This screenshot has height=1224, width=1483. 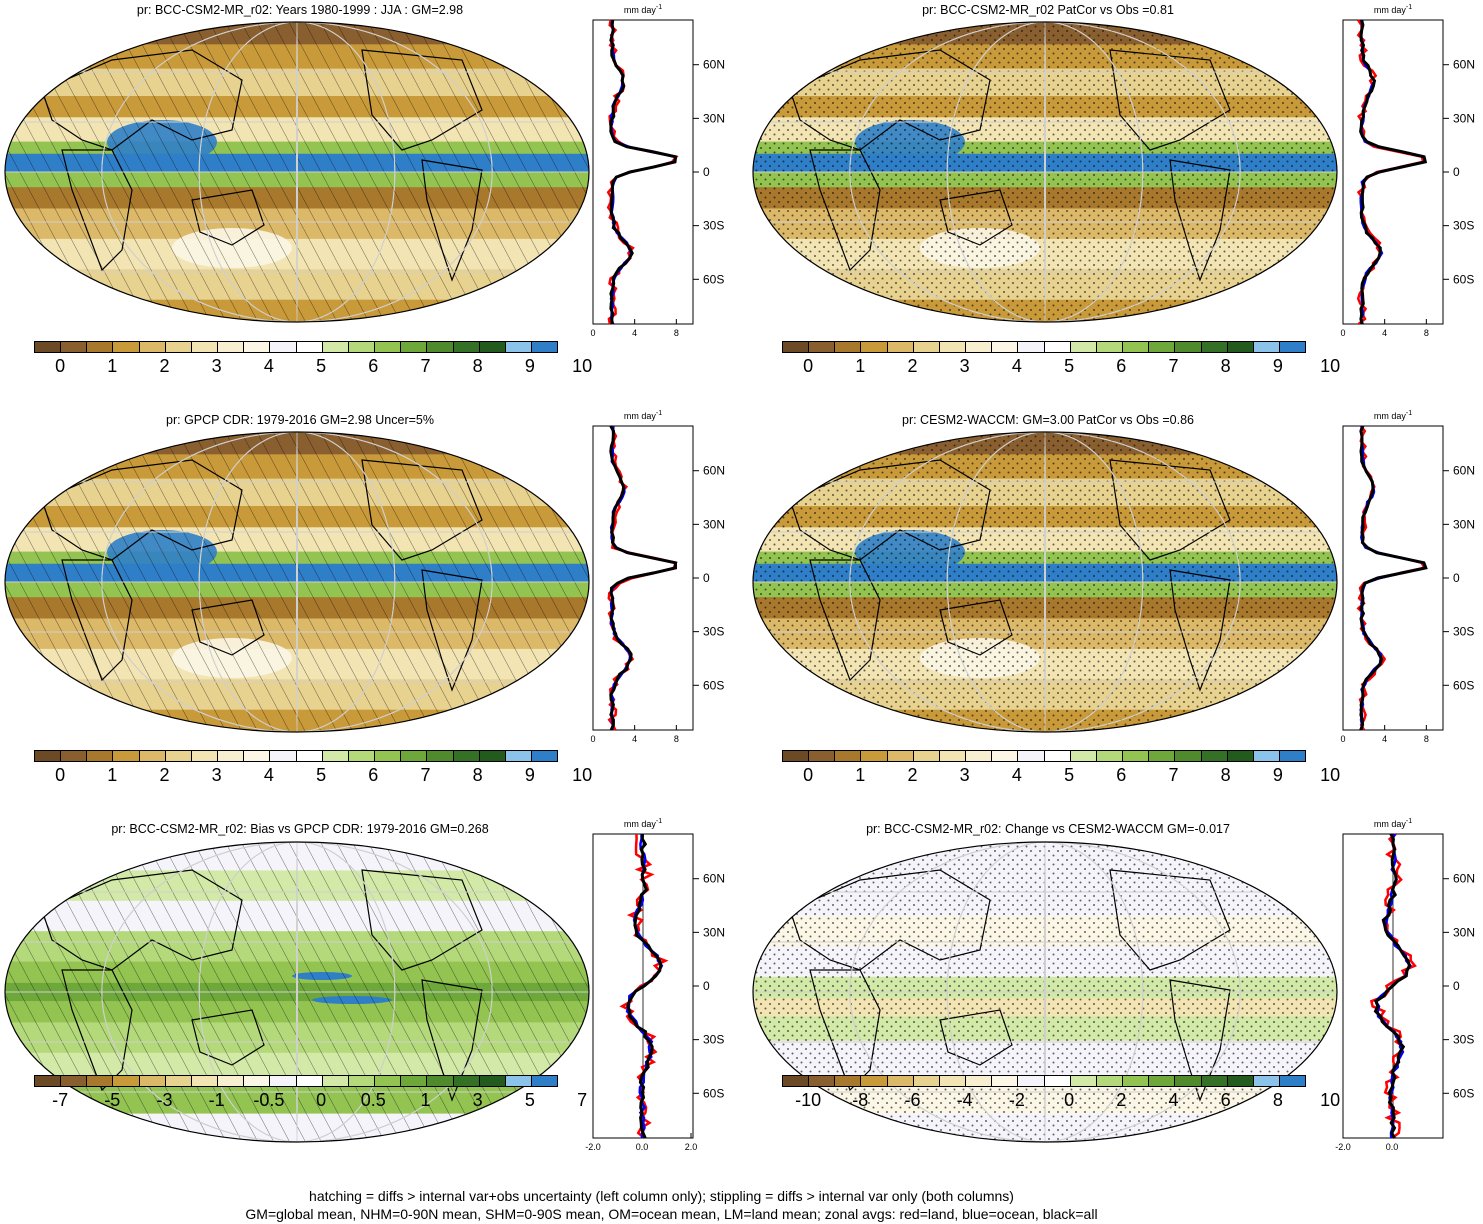 What do you see at coordinates (860, 1100) in the screenshot?
I see `colorbar-tick-label: -8` at bounding box center [860, 1100].